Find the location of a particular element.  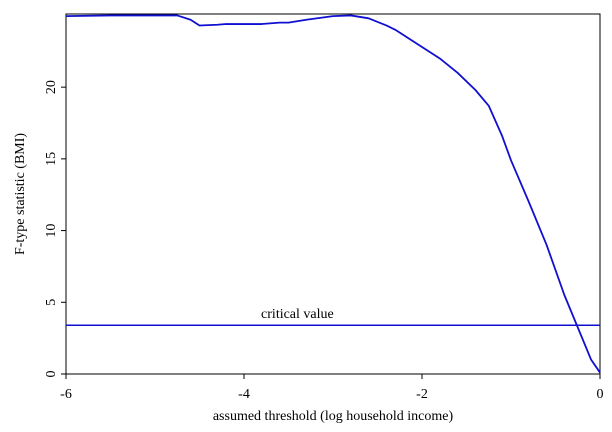

x-tick-label: -4 is located at coordinates (244, 394).